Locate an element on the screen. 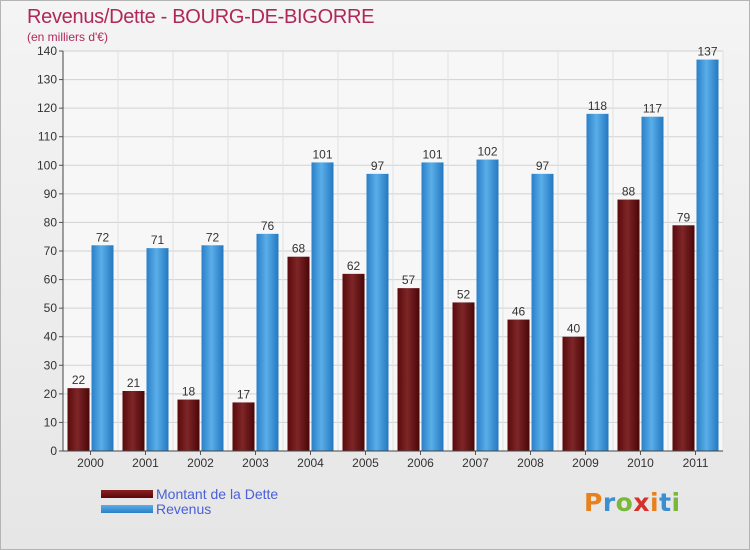 The width and height of the screenshot is (750, 550). data-label-revenus: 118 is located at coordinates (597, 106).